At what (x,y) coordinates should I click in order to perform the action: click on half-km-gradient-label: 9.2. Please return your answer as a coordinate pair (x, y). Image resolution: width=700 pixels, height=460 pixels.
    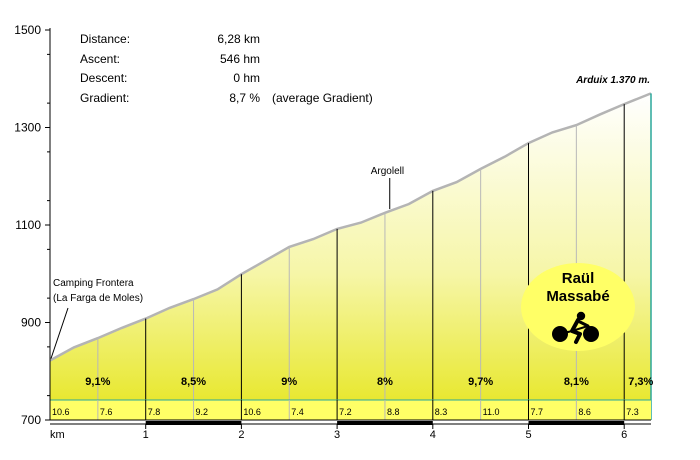
    Looking at the image, I should click on (202, 412).